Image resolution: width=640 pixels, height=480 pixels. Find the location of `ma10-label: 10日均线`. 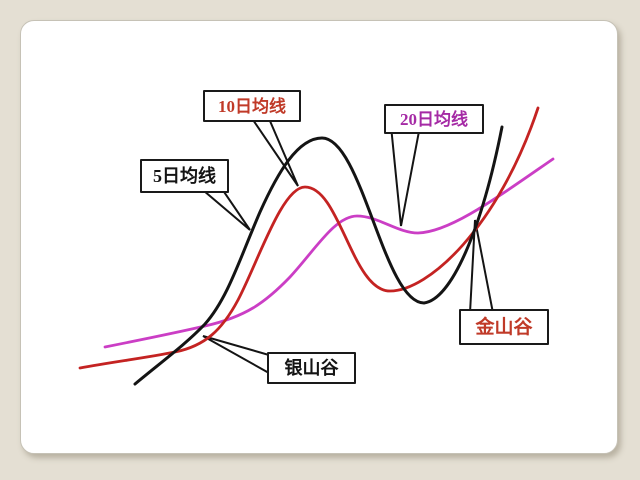

ma10-label: 10日均线 is located at coordinates (252, 106).